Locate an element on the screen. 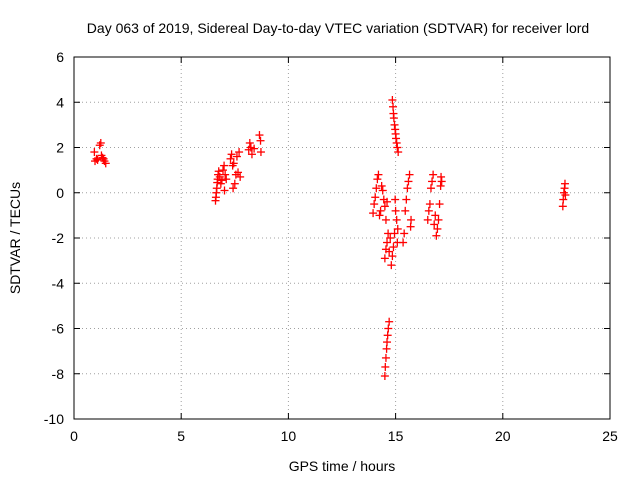 This screenshot has width=640, height=480. x-axis-label: GPS time / hours is located at coordinates (342, 466).